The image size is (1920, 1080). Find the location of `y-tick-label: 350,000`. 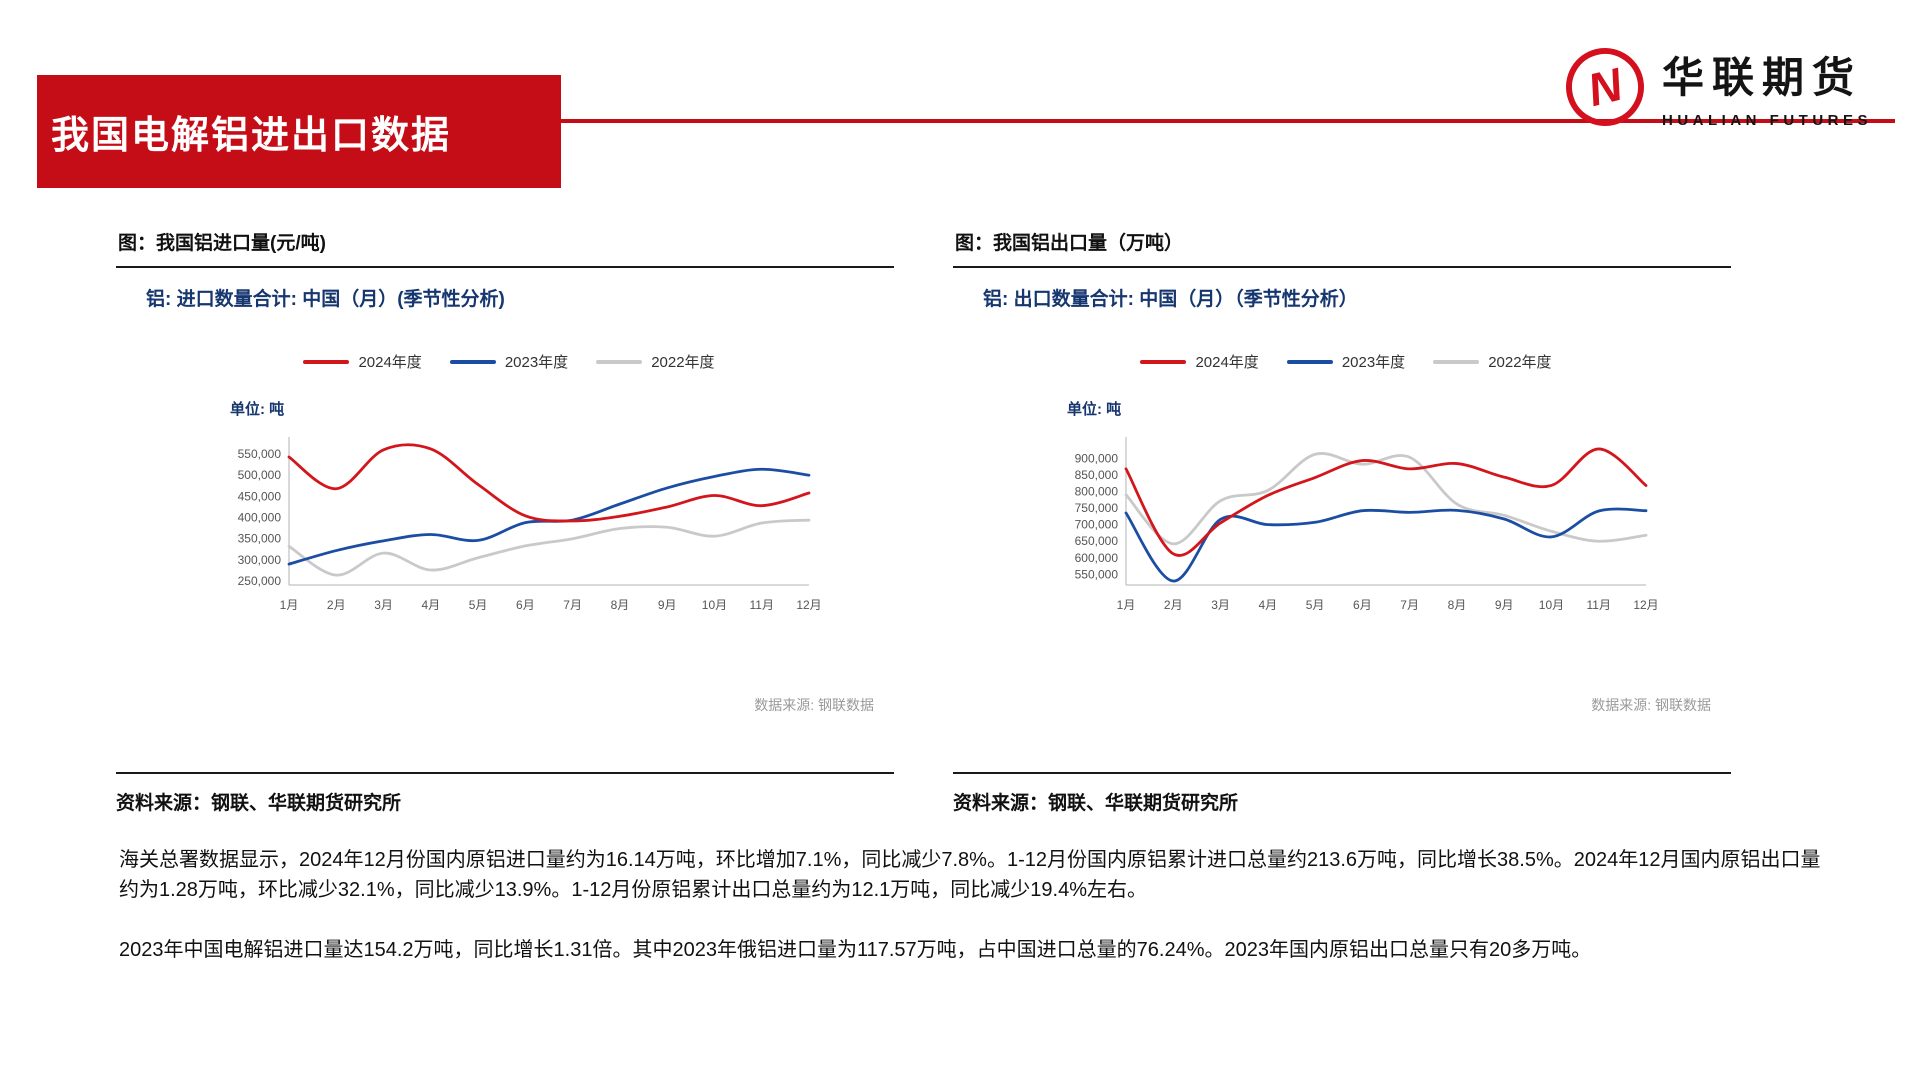

y-tick-label: 350,000 is located at coordinates (260, 539).